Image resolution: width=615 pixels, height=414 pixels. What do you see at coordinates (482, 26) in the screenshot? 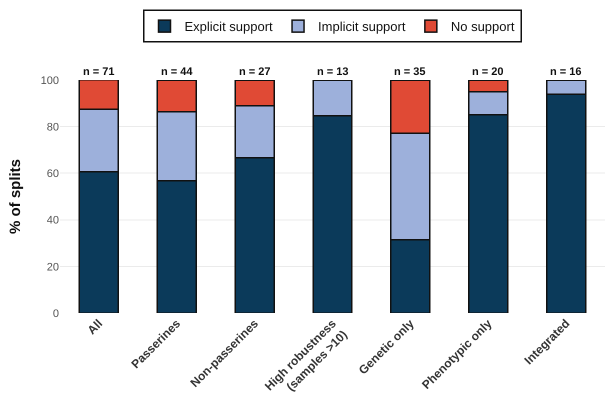
I see `legend-label: No support` at bounding box center [482, 26].